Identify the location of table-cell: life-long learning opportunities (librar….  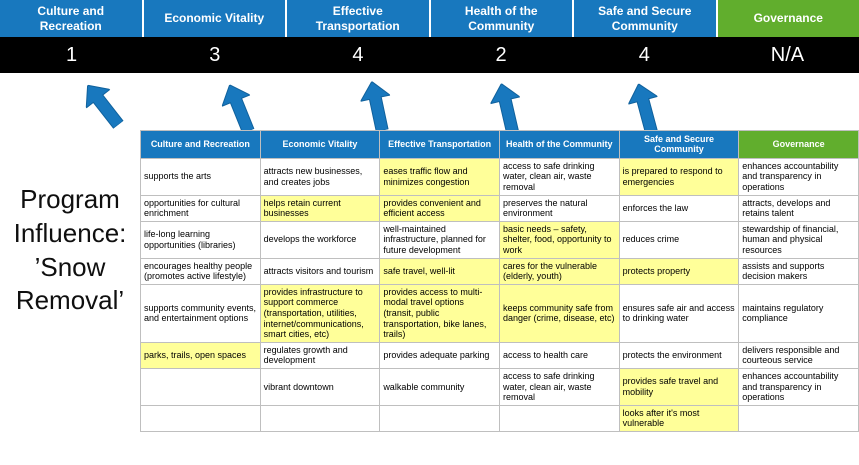
(200, 239).